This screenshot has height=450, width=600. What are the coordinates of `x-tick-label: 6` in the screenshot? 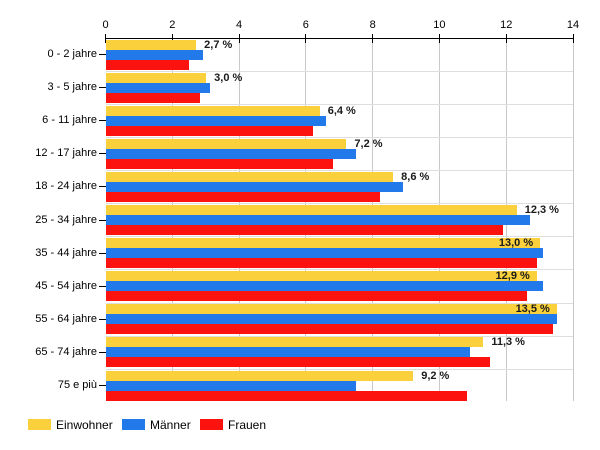 It's located at (305, 25).